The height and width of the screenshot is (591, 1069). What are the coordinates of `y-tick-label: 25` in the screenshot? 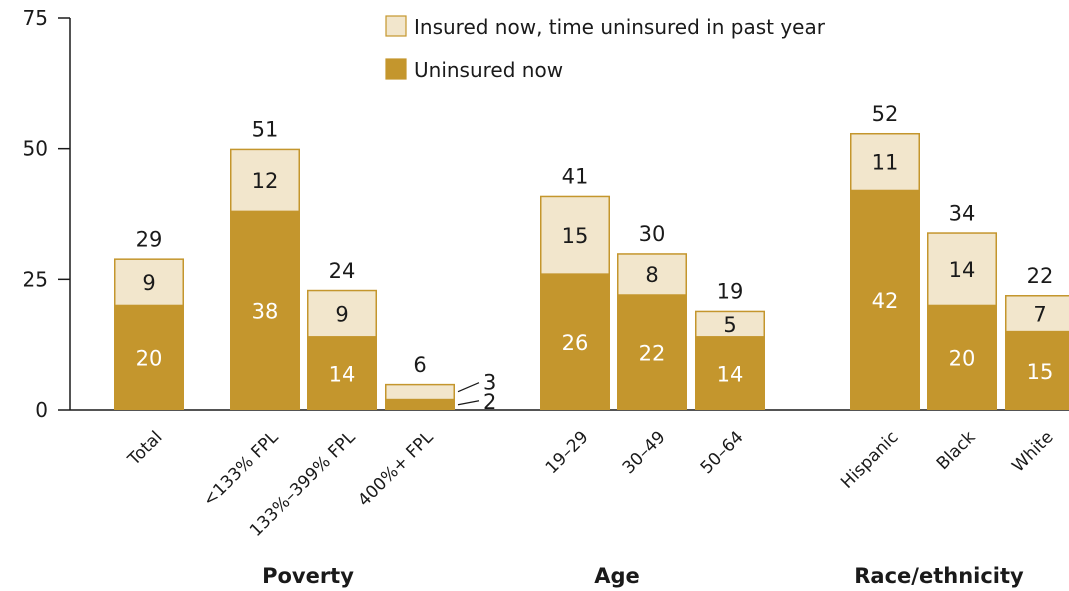 It's located at (35, 279).